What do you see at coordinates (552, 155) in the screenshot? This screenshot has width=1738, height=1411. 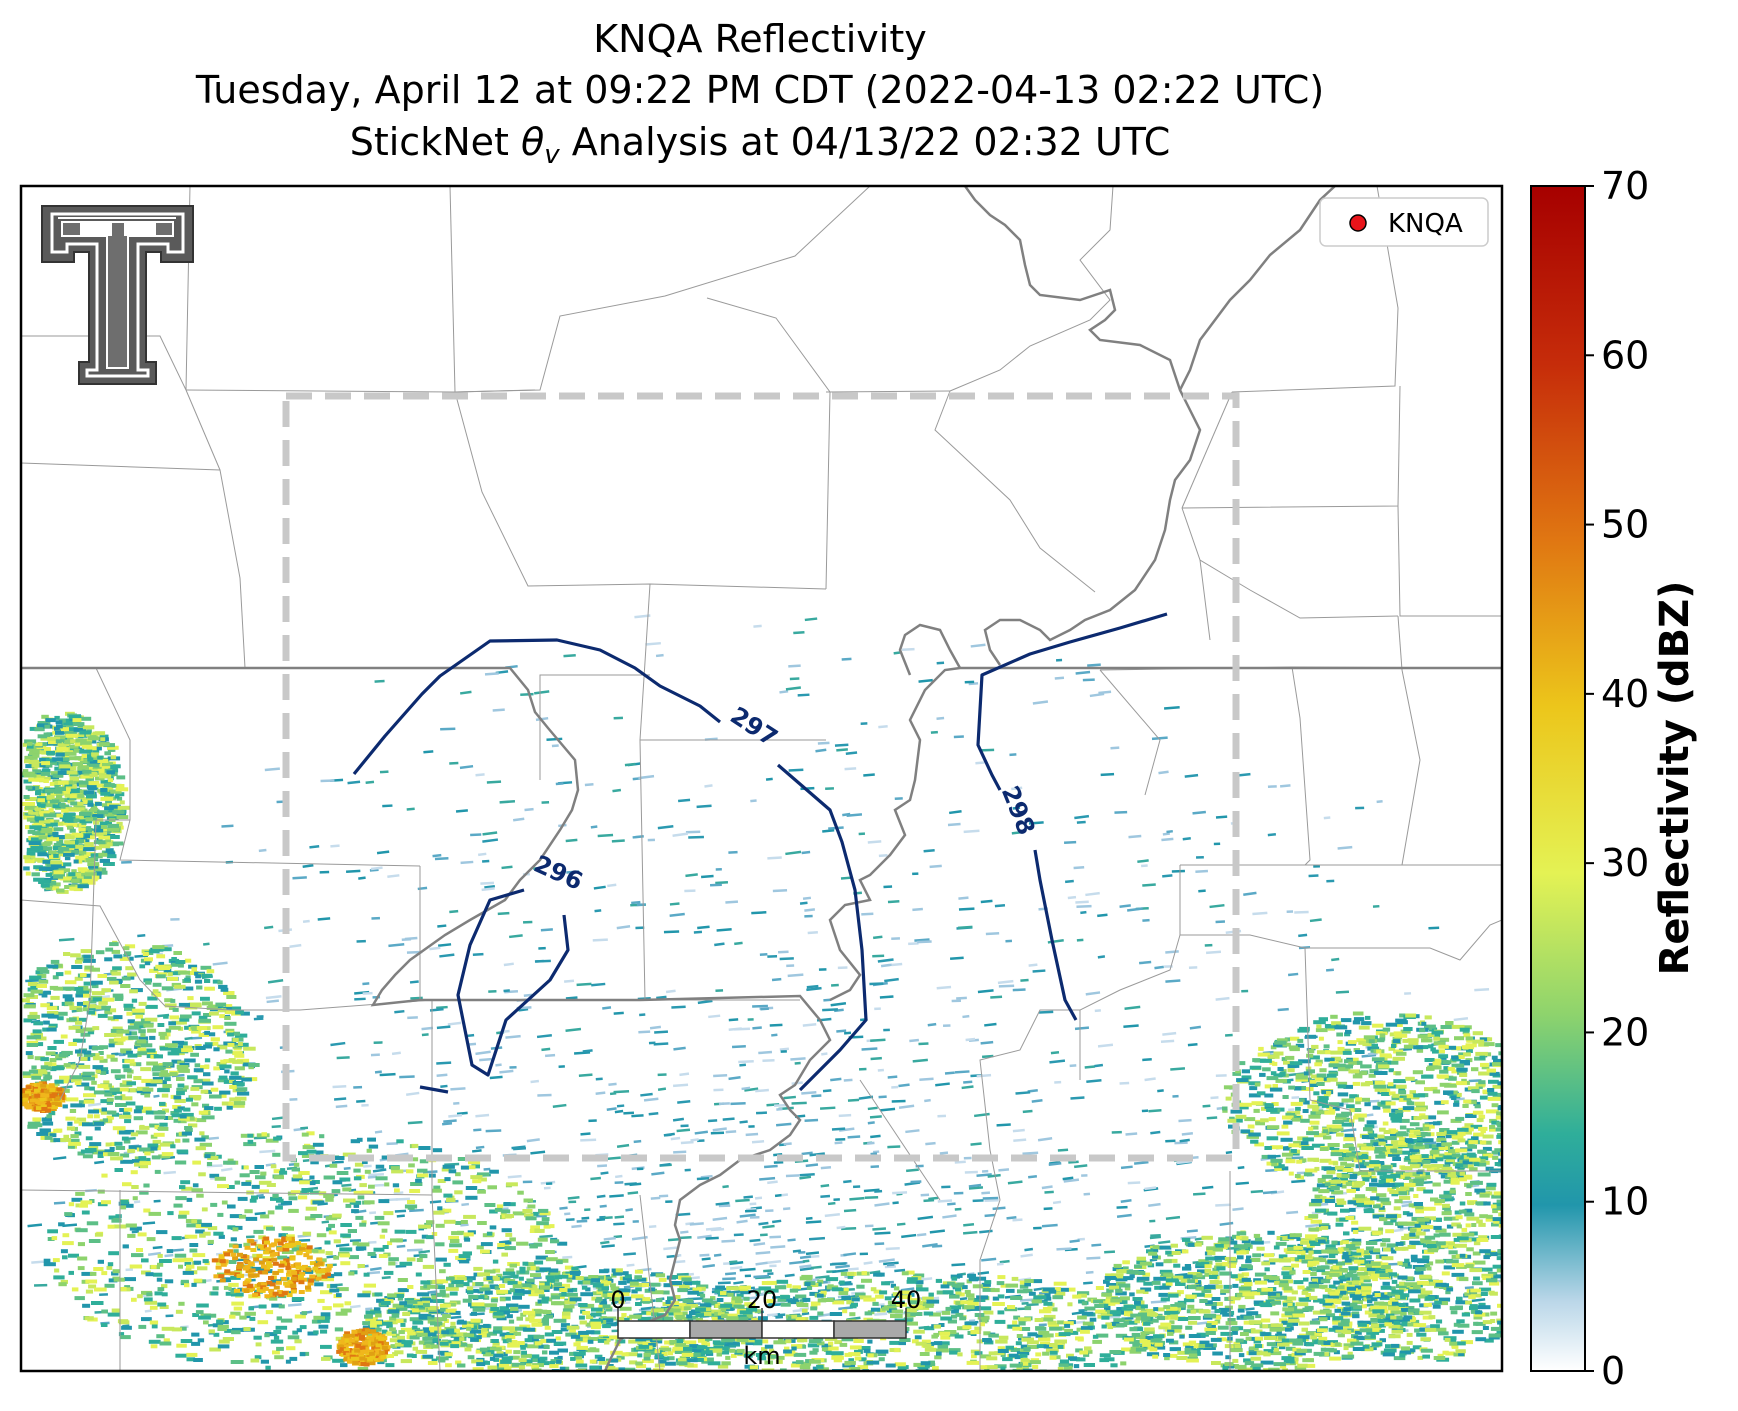 I see `theta-subscript: v` at bounding box center [552, 155].